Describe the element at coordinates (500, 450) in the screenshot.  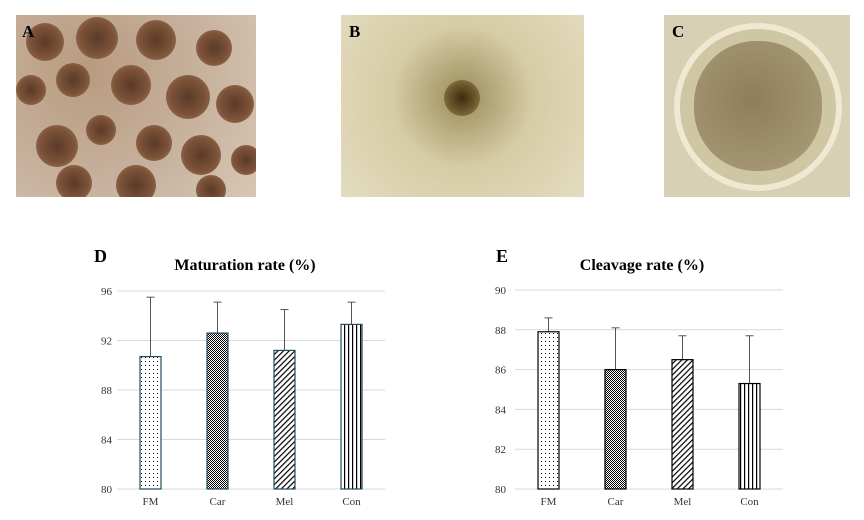
I see `y-tick-label: 82` at that location.